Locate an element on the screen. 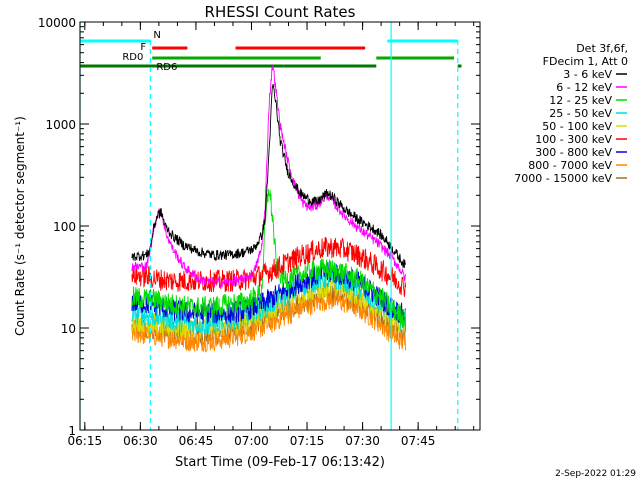 The image size is (640, 480). series-100-300keV-line is located at coordinates (269, 266).